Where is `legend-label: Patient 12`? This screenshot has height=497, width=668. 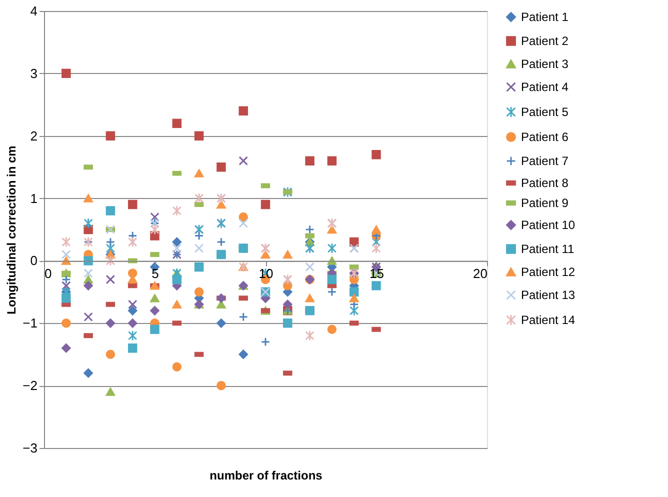 legend-label: Patient 12 is located at coordinates (548, 272).